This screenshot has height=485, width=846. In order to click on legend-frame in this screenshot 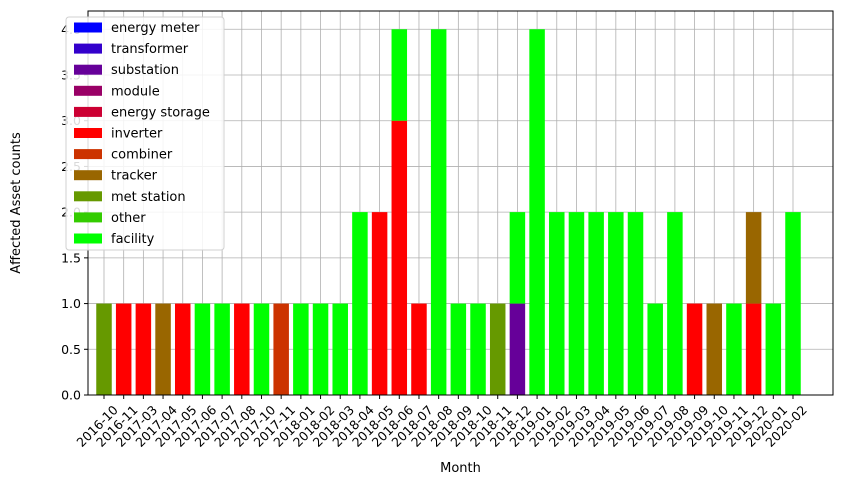, I will do `click(145, 133)`.